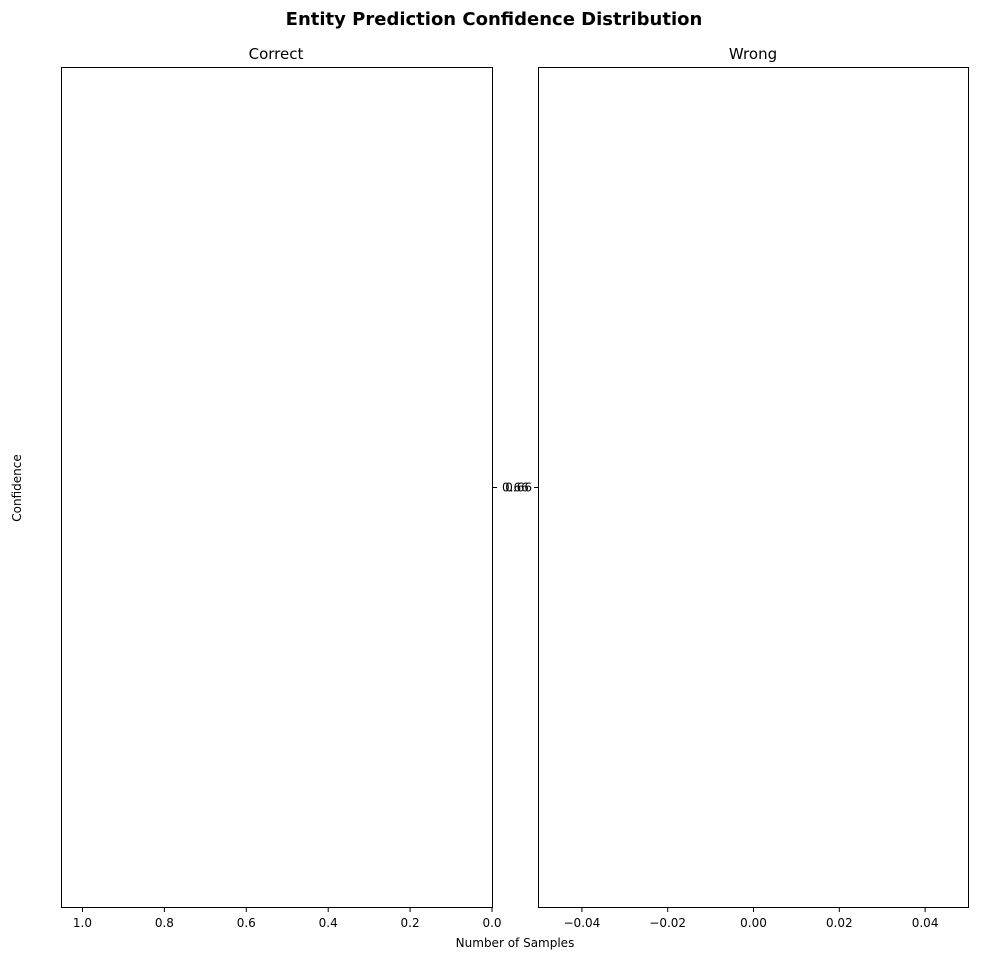 The height and width of the screenshot is (965, 989). Describe the element at coordinates (82, 923) in the screenshot. I see `x-tick-label-correct: 1.0` at that location.